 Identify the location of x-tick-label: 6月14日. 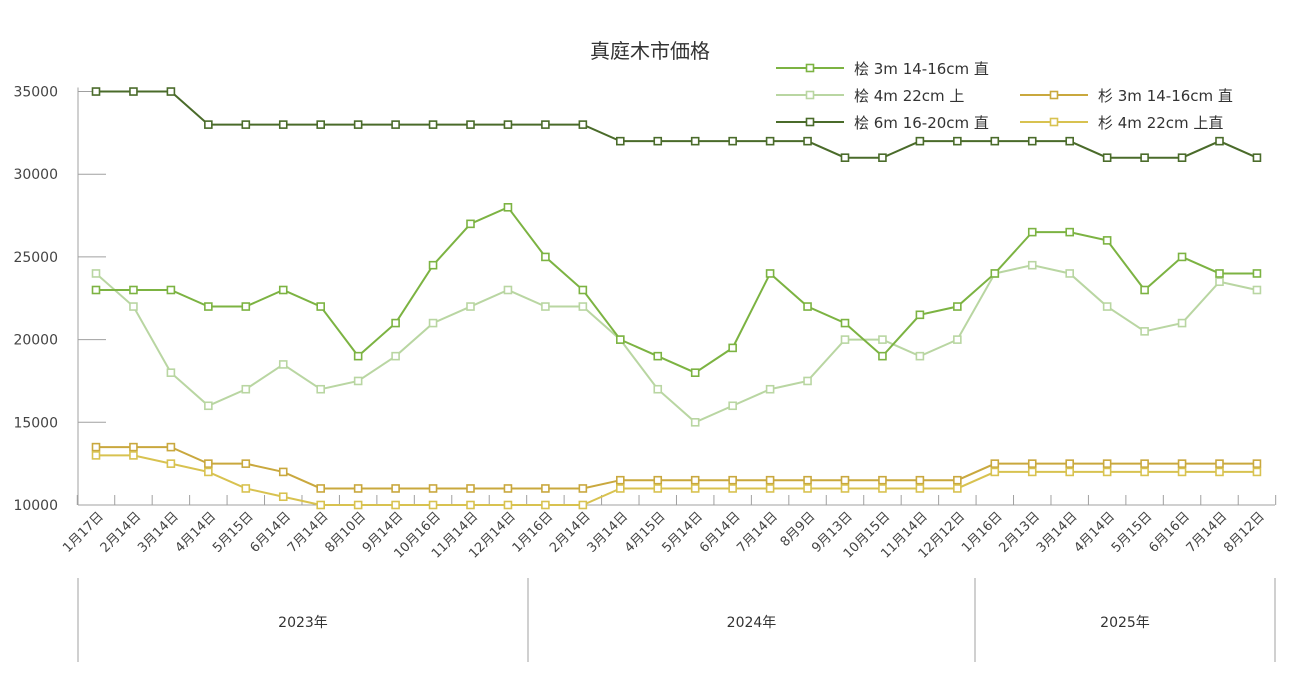
(271, 532).